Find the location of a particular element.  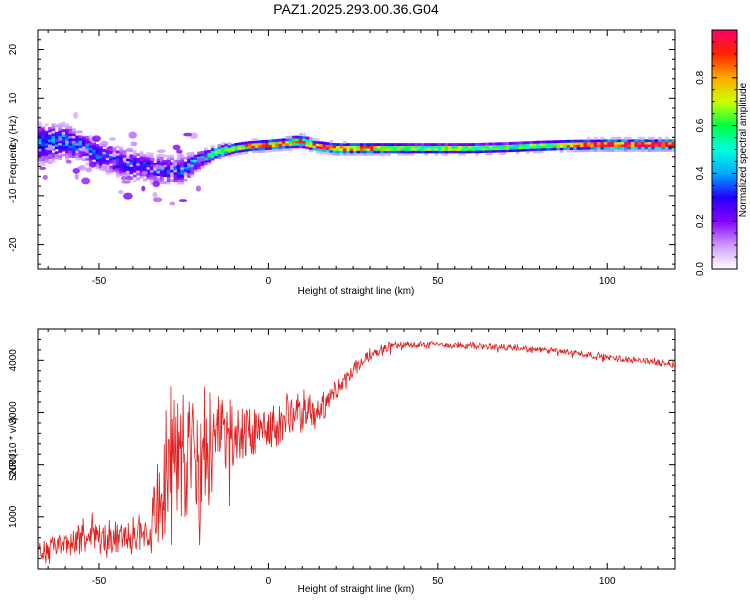

snr-xtick-label: -50 is located at coordinates (99, 581).